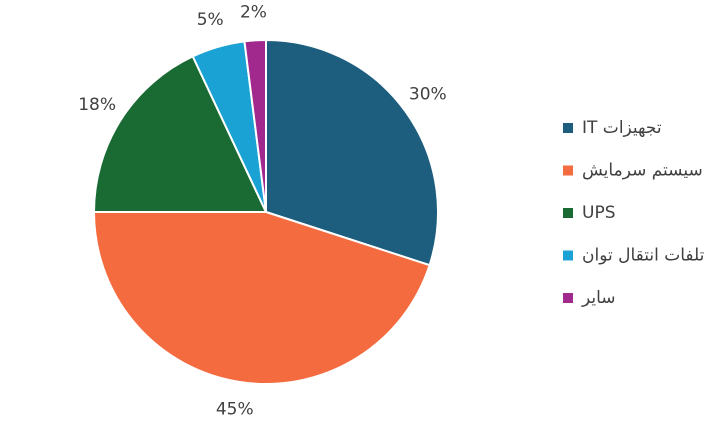 This screenshot has width=717, height=421. Describe the element at coordinates (643, 256) in the screenshot. I see `legend-label: تلفات انتقال توان` at that location.